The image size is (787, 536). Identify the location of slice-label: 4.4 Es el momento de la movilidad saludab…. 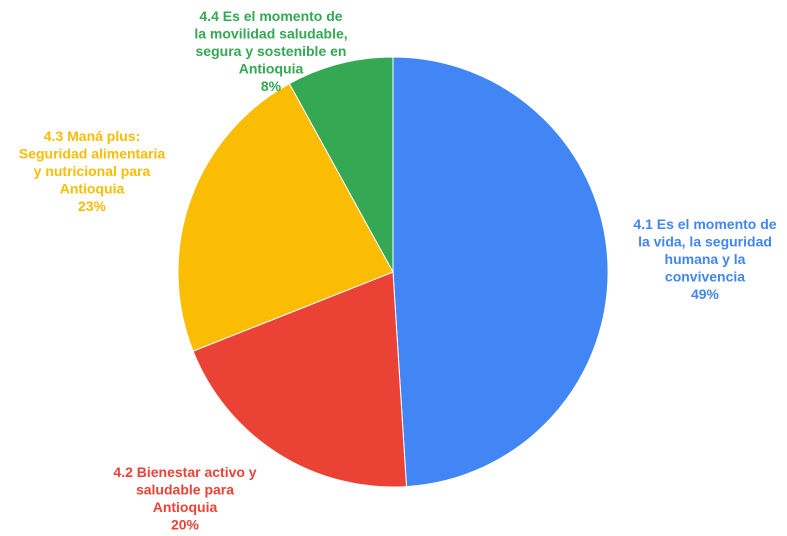
(270, 51).